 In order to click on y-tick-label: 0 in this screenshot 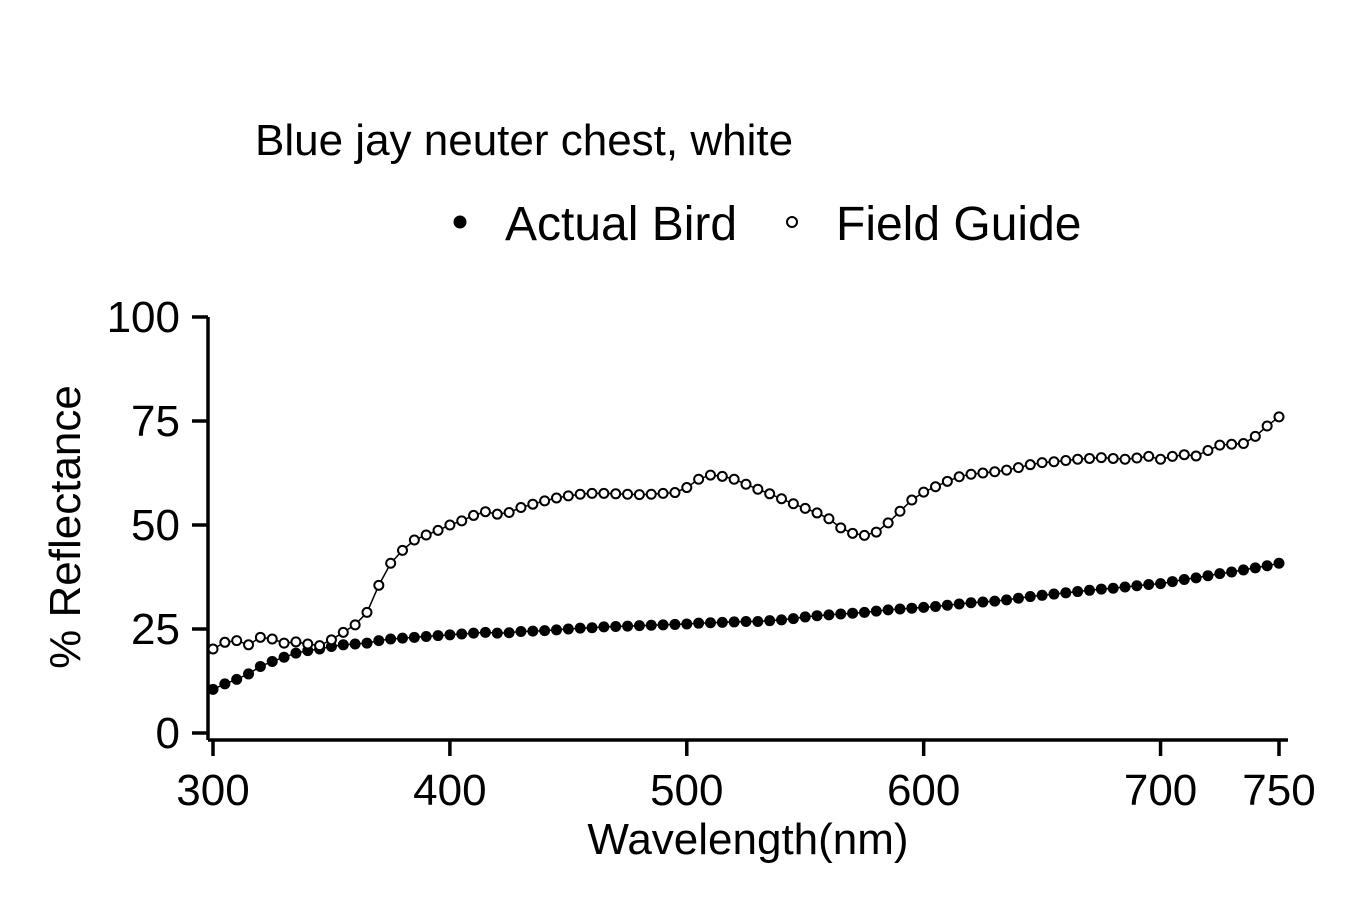, I will do `click(168, 733)`.